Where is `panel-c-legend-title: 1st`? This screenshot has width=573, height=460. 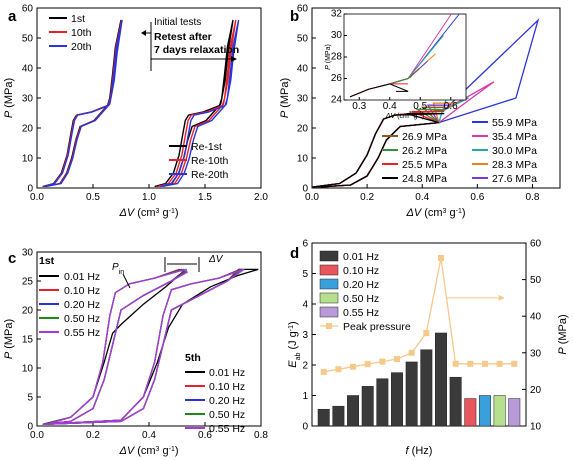 panel-c-legend-title: 1st is located at coordinates (47, 261).